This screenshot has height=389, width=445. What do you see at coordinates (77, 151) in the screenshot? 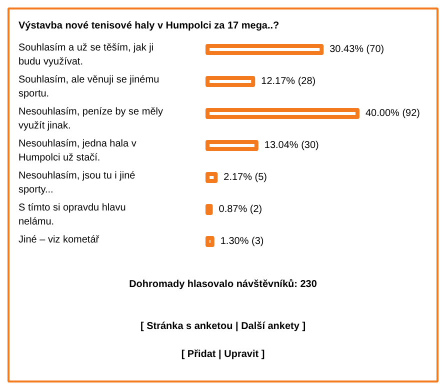
I see `y-tick-label: Nesouhlasím, jedna hala v Humpolci už stačí.` at bounding box center [77, 151].